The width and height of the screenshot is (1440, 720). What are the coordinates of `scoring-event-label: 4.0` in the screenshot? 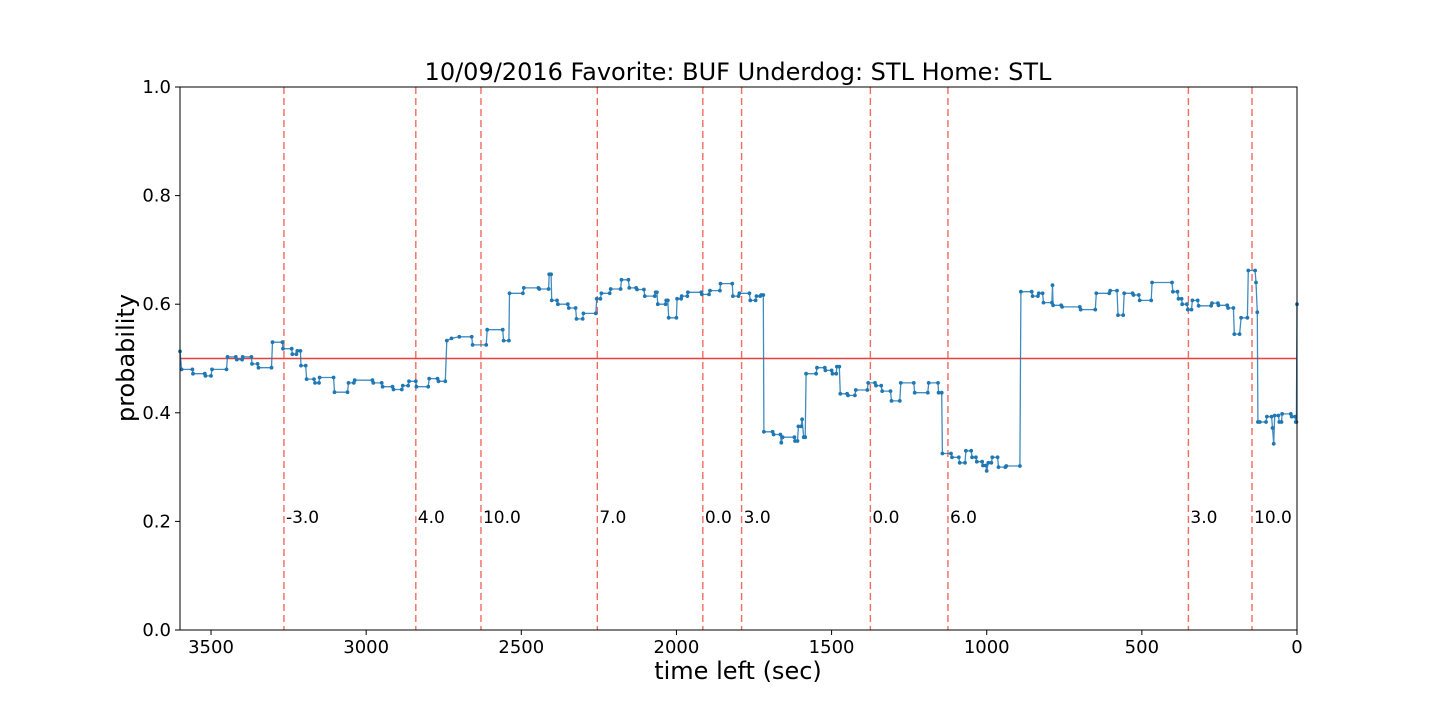 It's located at (431, 518).